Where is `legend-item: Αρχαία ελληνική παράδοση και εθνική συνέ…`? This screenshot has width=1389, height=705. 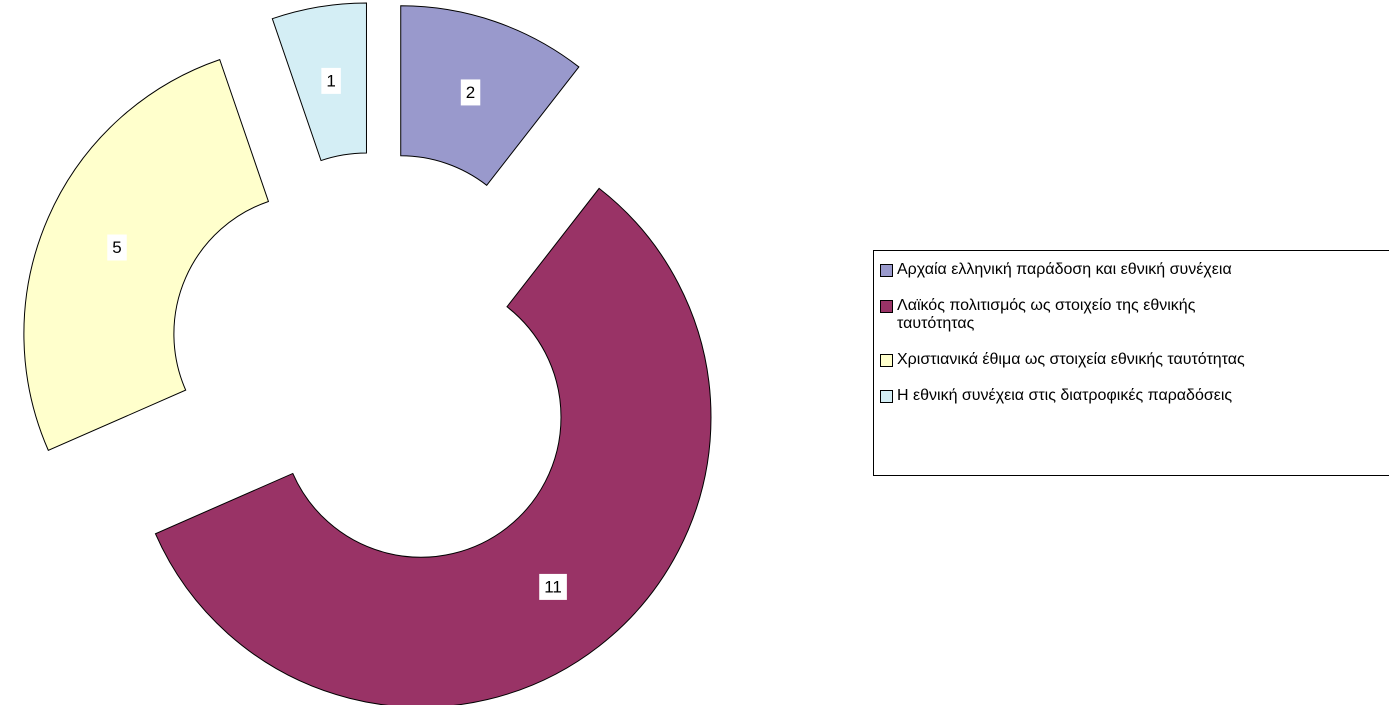 legend-item: Αρχαία ελληνική παράδοση και εθνική συνέ… is located at coordinates (1115, 270).